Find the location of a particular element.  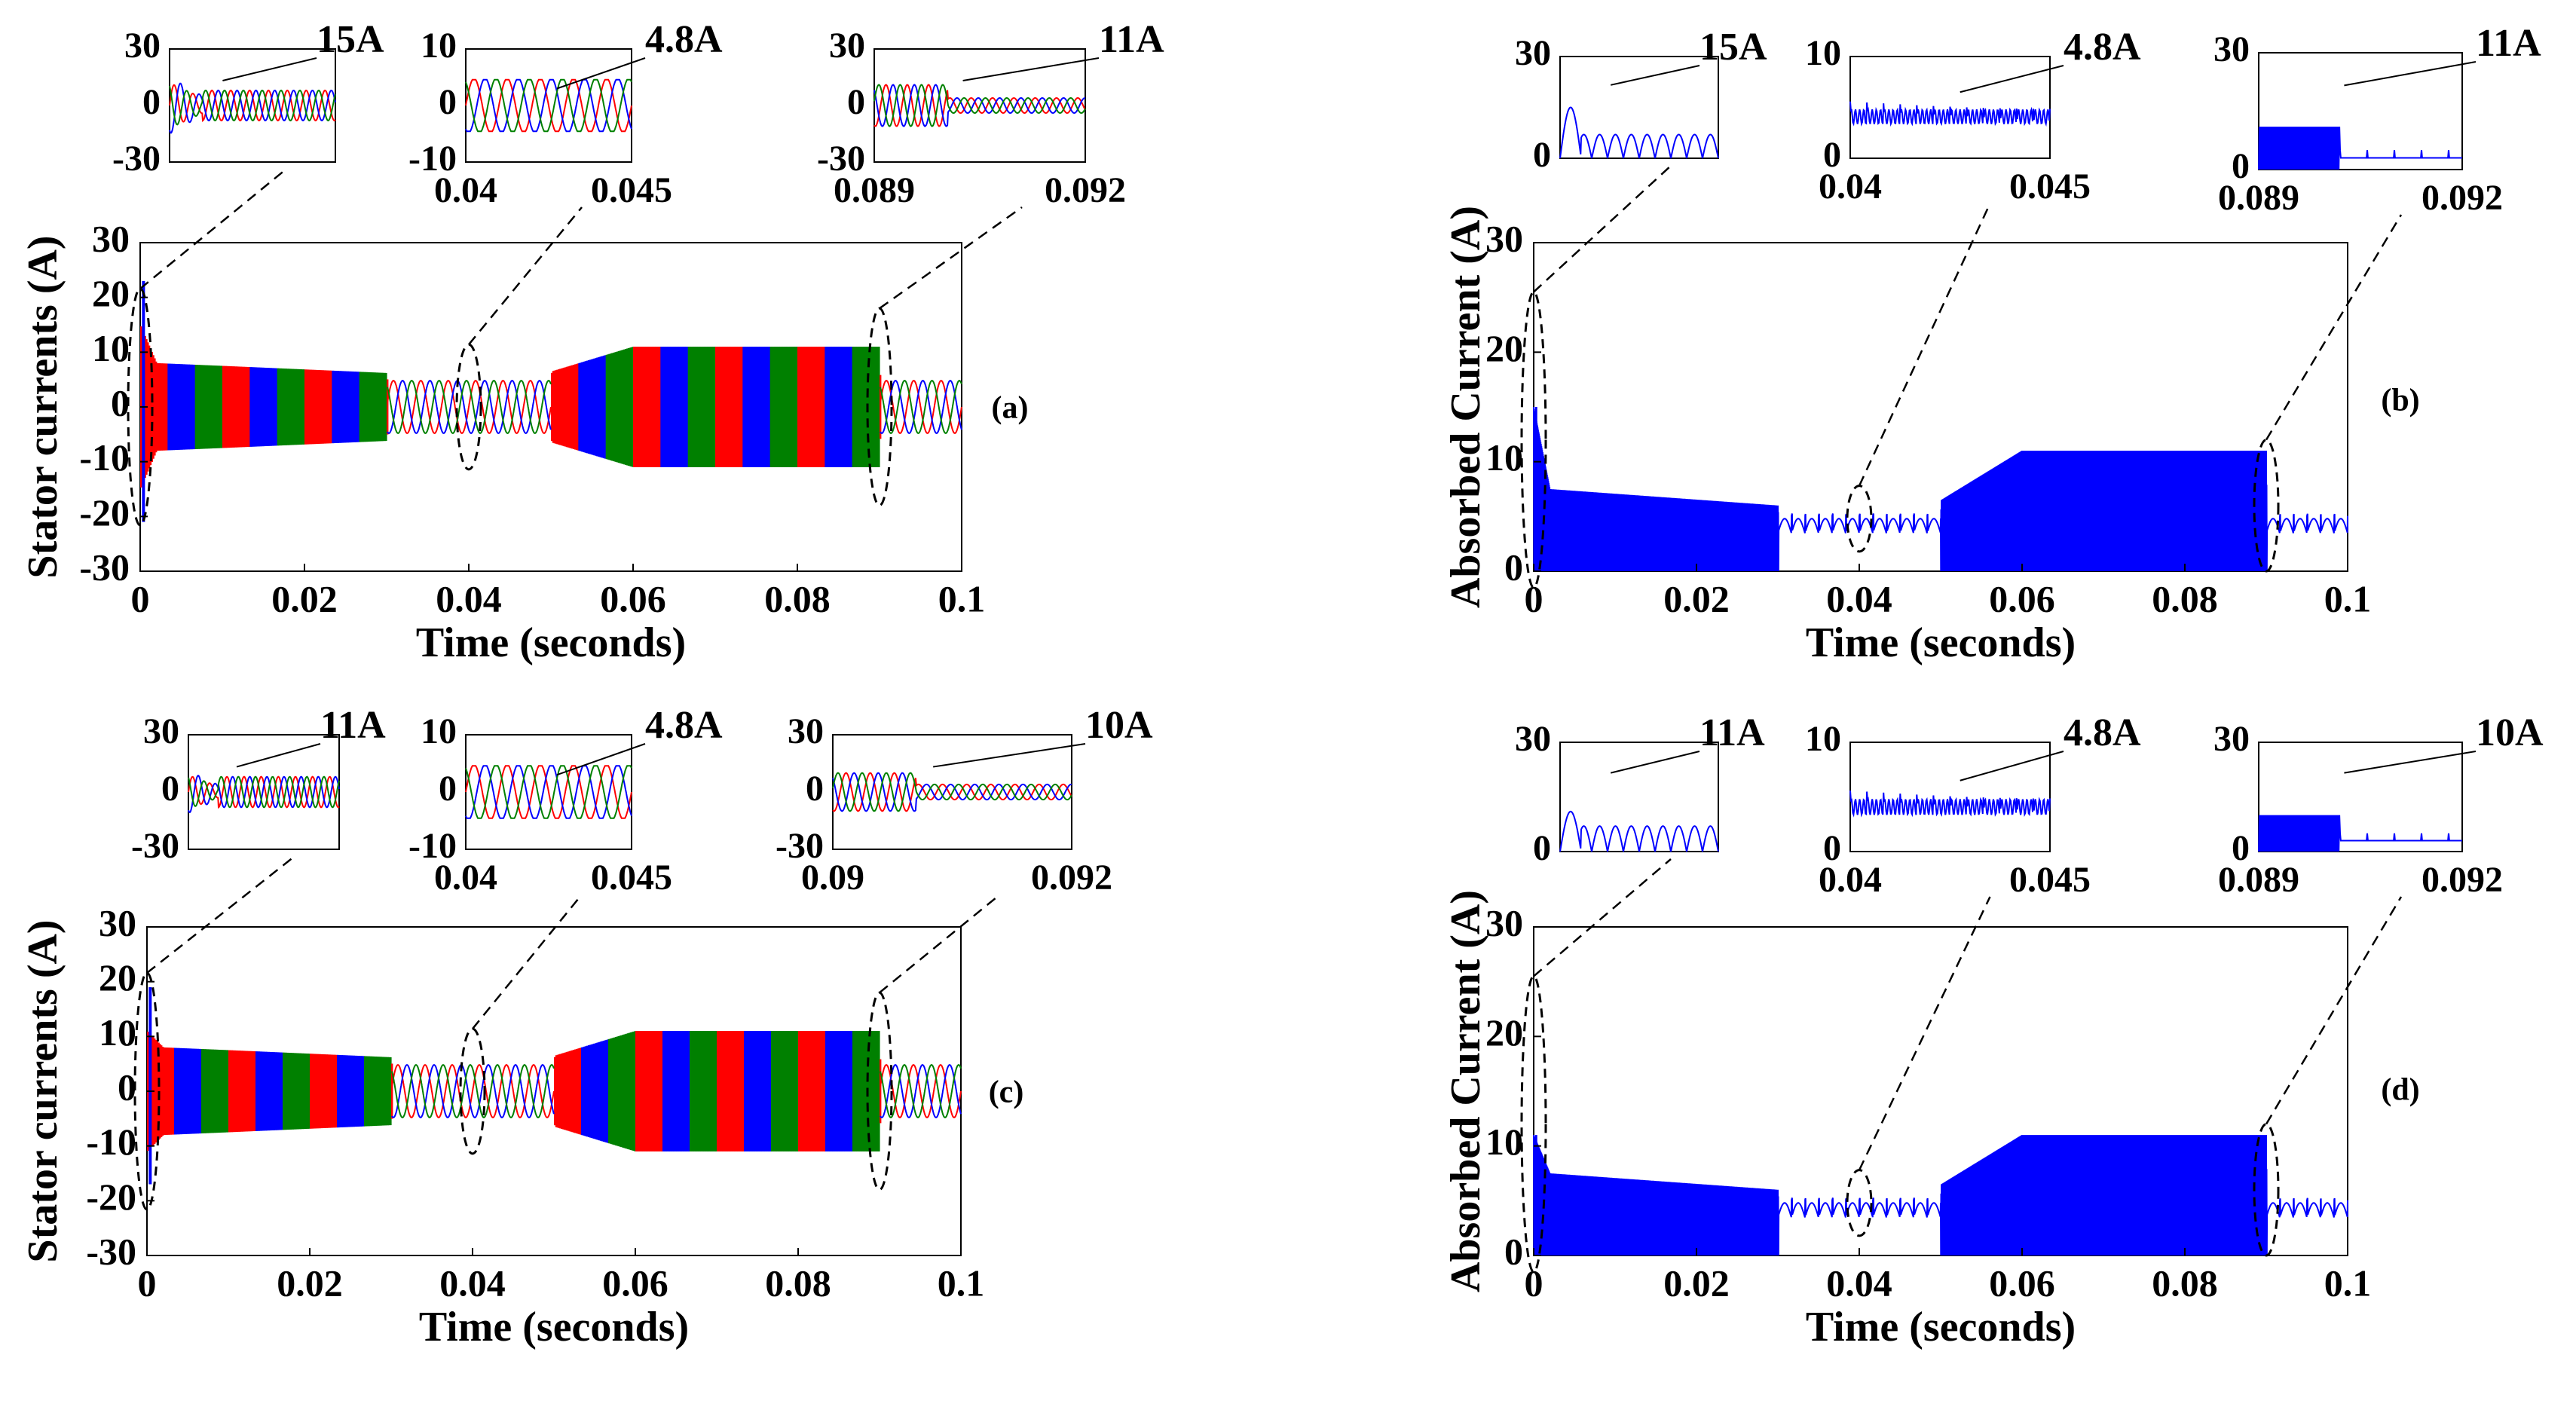

y-tick-label: 10 is located at coordinates (1504, 1142).